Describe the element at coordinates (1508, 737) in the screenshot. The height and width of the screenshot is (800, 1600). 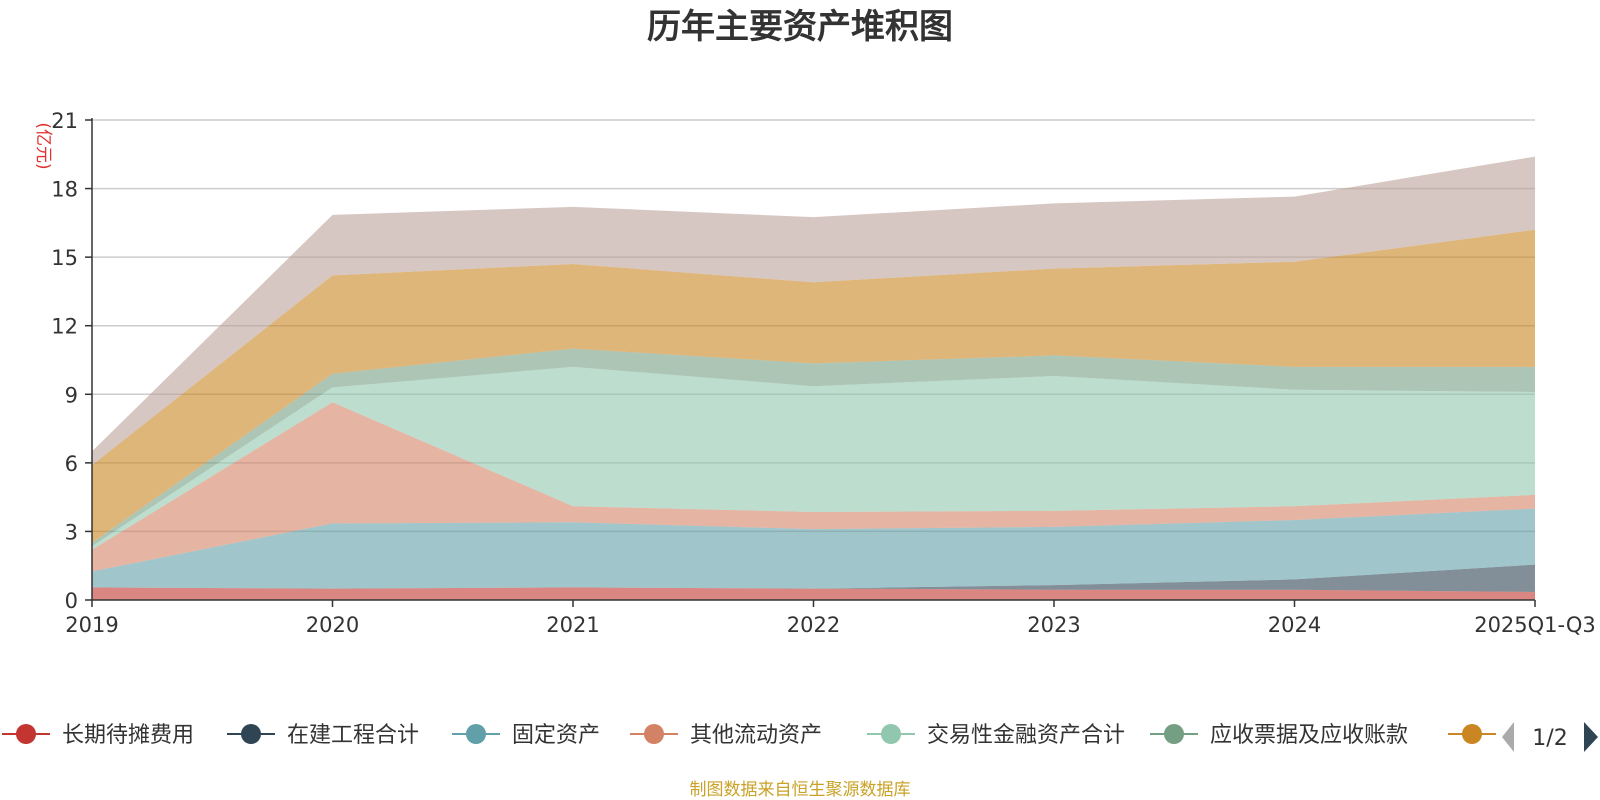
I see `legend-prev-icon` at that location.